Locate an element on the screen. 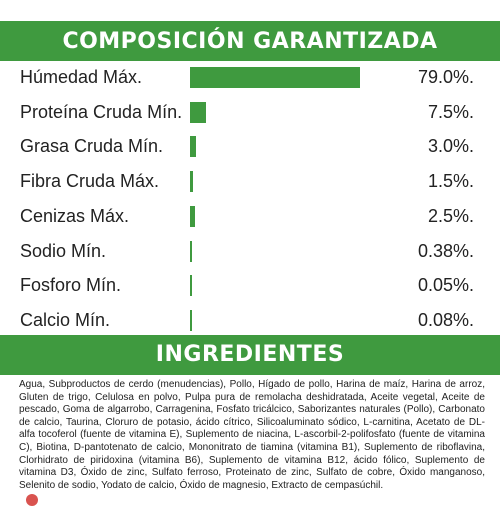  ingredients-title-banner: INGREDIENTES is located at coordinates (250, 355).